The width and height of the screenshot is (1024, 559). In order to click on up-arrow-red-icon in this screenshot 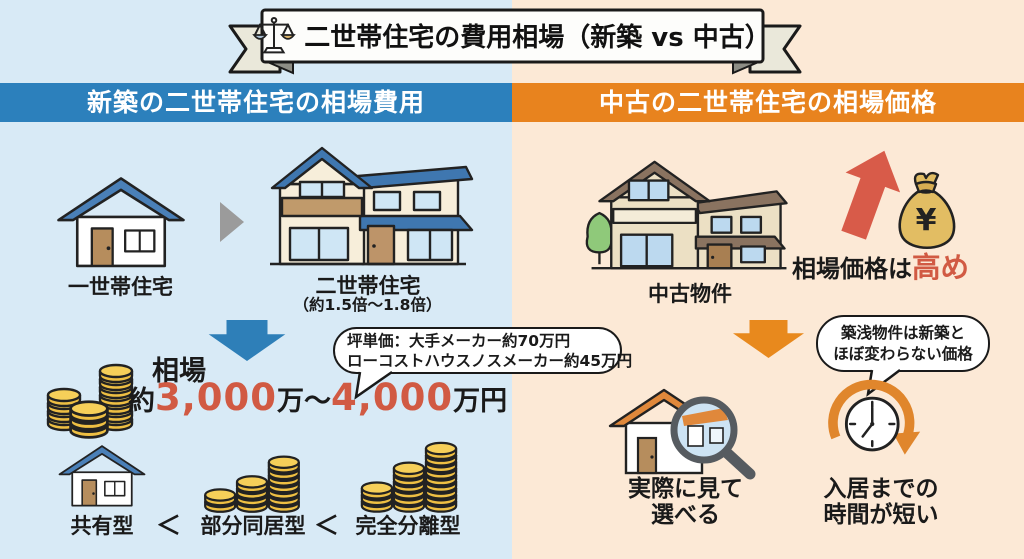, I will do `click(869, 193)`.